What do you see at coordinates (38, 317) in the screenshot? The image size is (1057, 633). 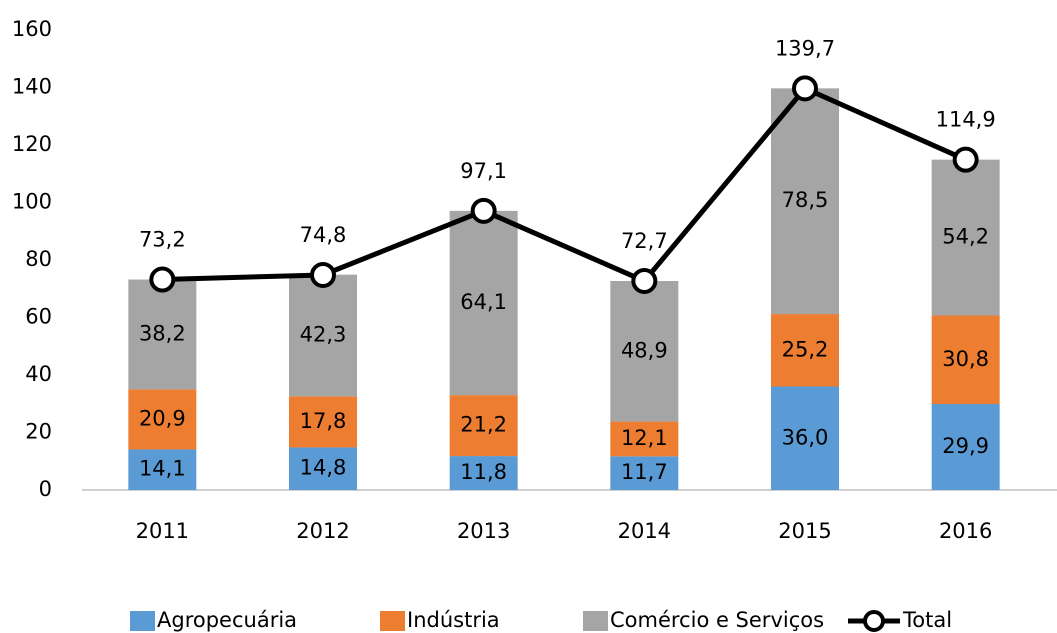 I see `y-tick-label: 60` at bounding box center [38, 317].